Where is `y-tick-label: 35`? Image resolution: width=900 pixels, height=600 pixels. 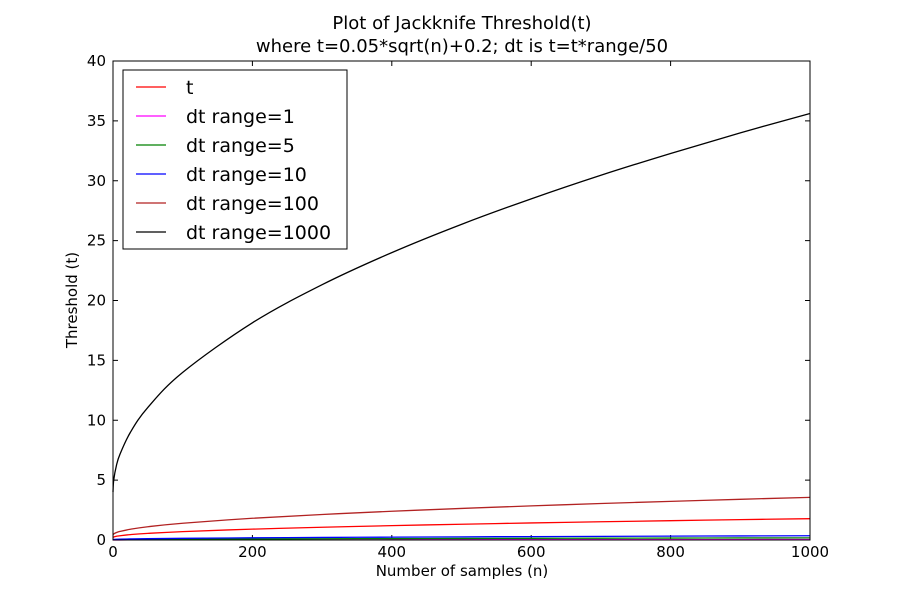 y-tick-label: 35 is located at coordinates (96, 121).